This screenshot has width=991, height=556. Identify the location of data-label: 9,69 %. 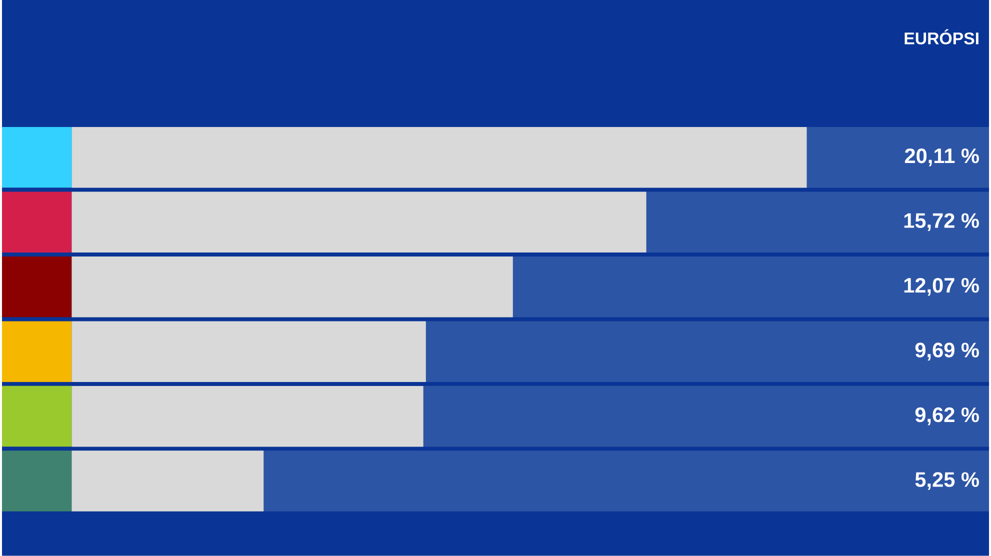
(947, 351).